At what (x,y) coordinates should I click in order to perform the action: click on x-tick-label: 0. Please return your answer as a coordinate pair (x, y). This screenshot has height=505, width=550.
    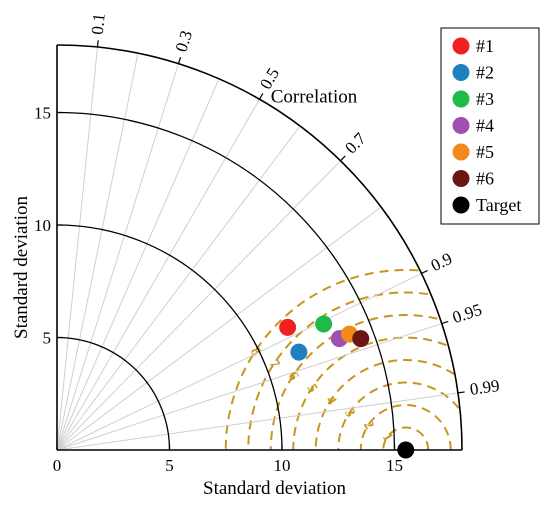
    Looking at the image, I should click on (57, 465).